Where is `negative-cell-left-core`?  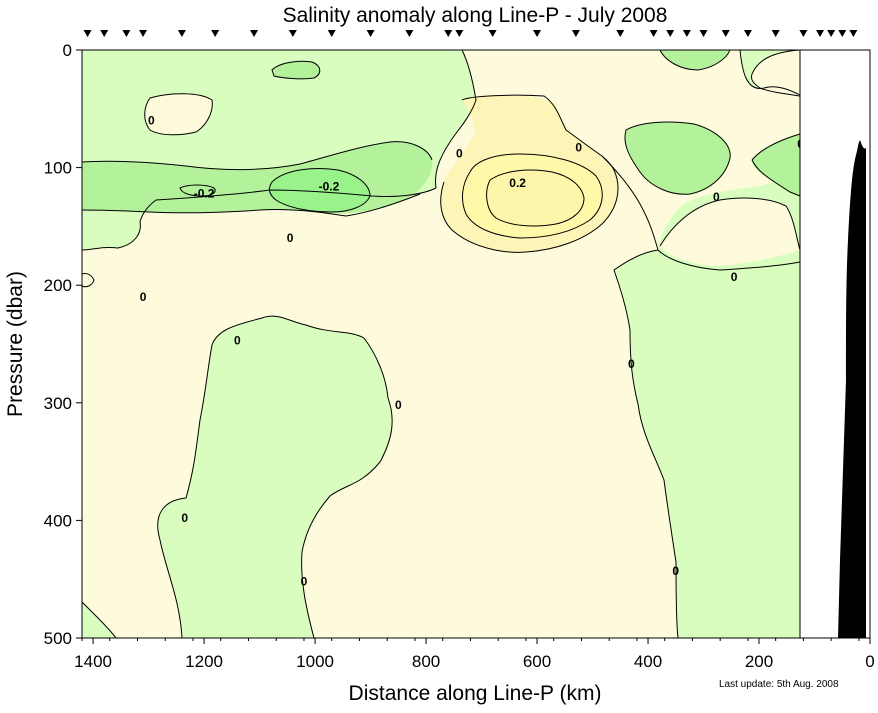 negative-cell-left-core is located at coordinates (319, 190).